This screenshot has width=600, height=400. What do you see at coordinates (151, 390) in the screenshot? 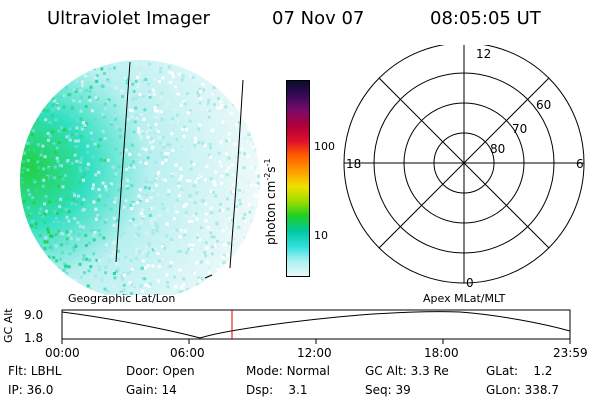
I see `gain-field: Gain: 14` at bounding box center [151, 390].